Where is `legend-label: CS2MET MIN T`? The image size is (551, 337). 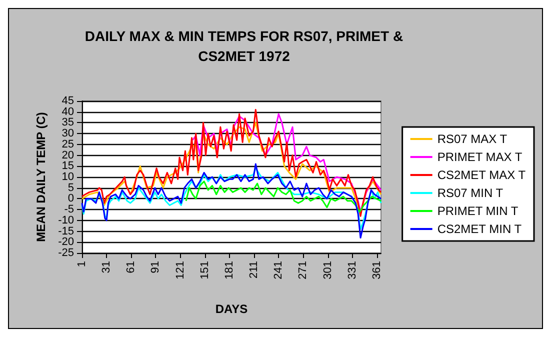
legend-label: CS2MET MIN T is located at coordinates (479, 229).